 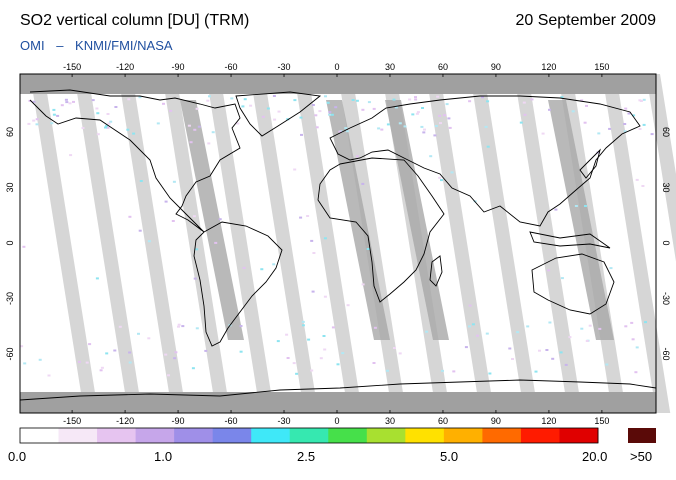 I want to click on left-tick-label: 30, so click(x=10, y=187).